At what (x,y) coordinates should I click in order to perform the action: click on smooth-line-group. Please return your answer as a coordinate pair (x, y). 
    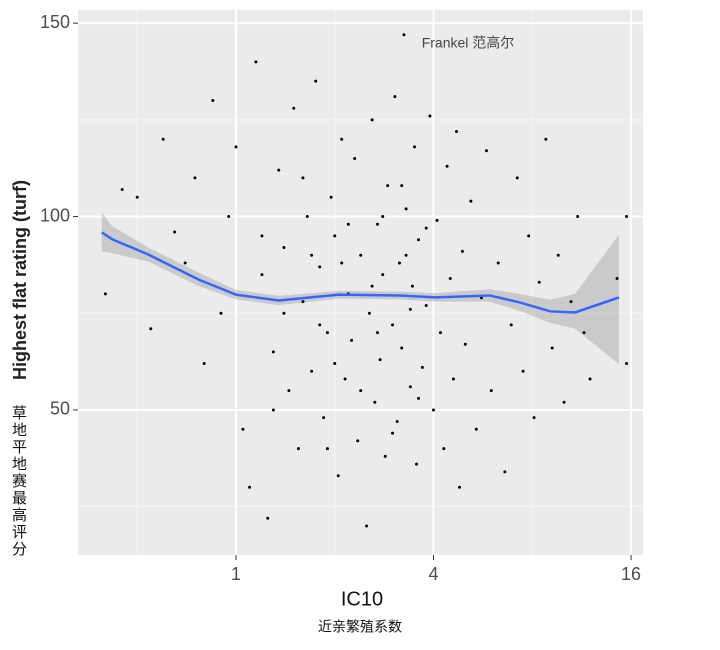
    Looking at the image, I should click on (360, 272).